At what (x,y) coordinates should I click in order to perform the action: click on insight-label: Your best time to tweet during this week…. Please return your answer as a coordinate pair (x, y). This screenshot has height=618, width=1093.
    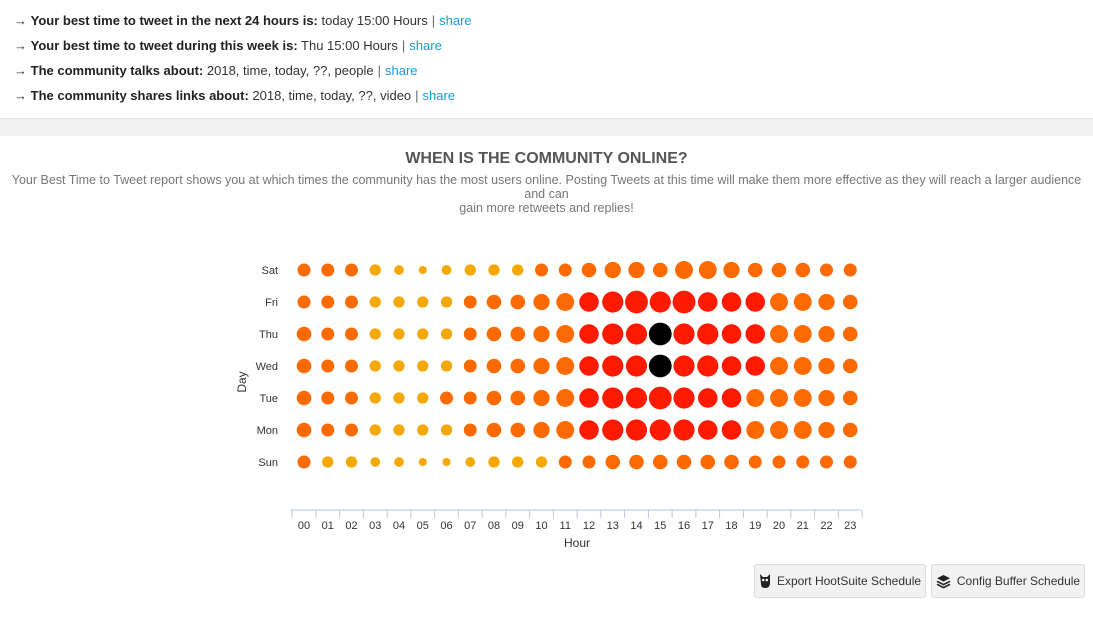
    Looking at the image, I should click on (164, 45).